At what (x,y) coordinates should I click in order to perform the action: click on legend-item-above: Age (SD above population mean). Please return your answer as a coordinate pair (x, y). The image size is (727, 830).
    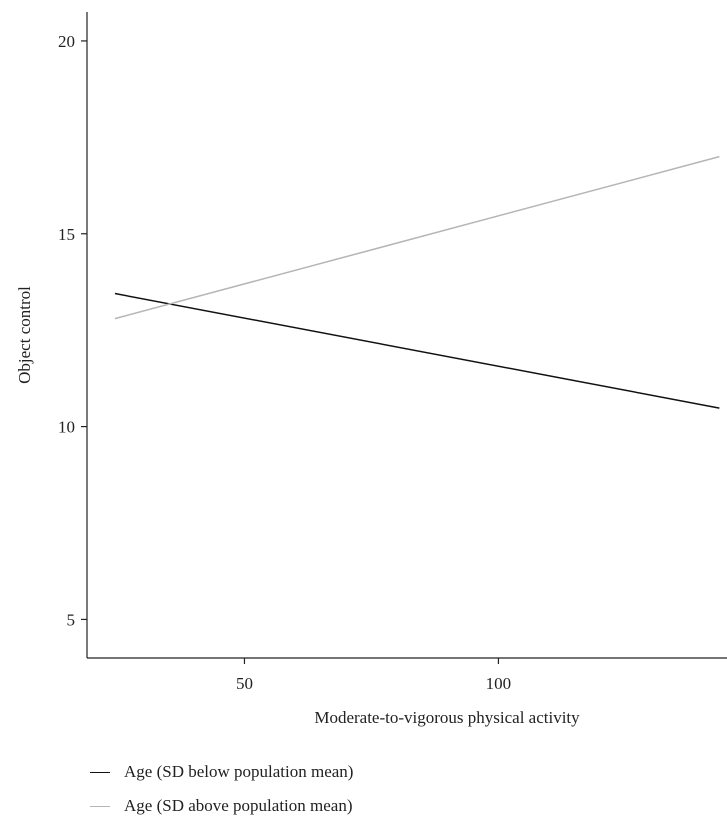
    Looking at the image, I should click on (221, 806).